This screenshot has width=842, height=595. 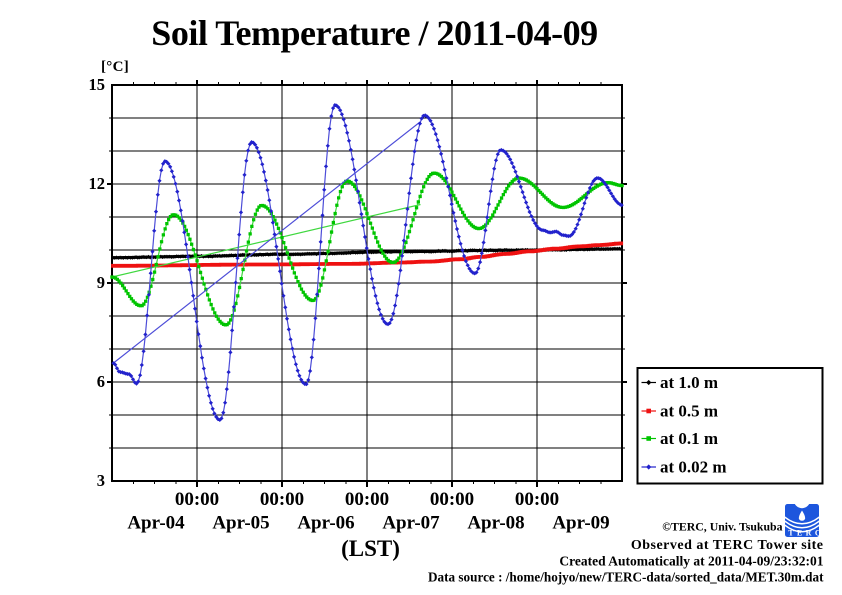 What do you see at coordinates (370, 548) in the screenshot?
I see `svg-text: (LST)` at bounding box center [370, 548].